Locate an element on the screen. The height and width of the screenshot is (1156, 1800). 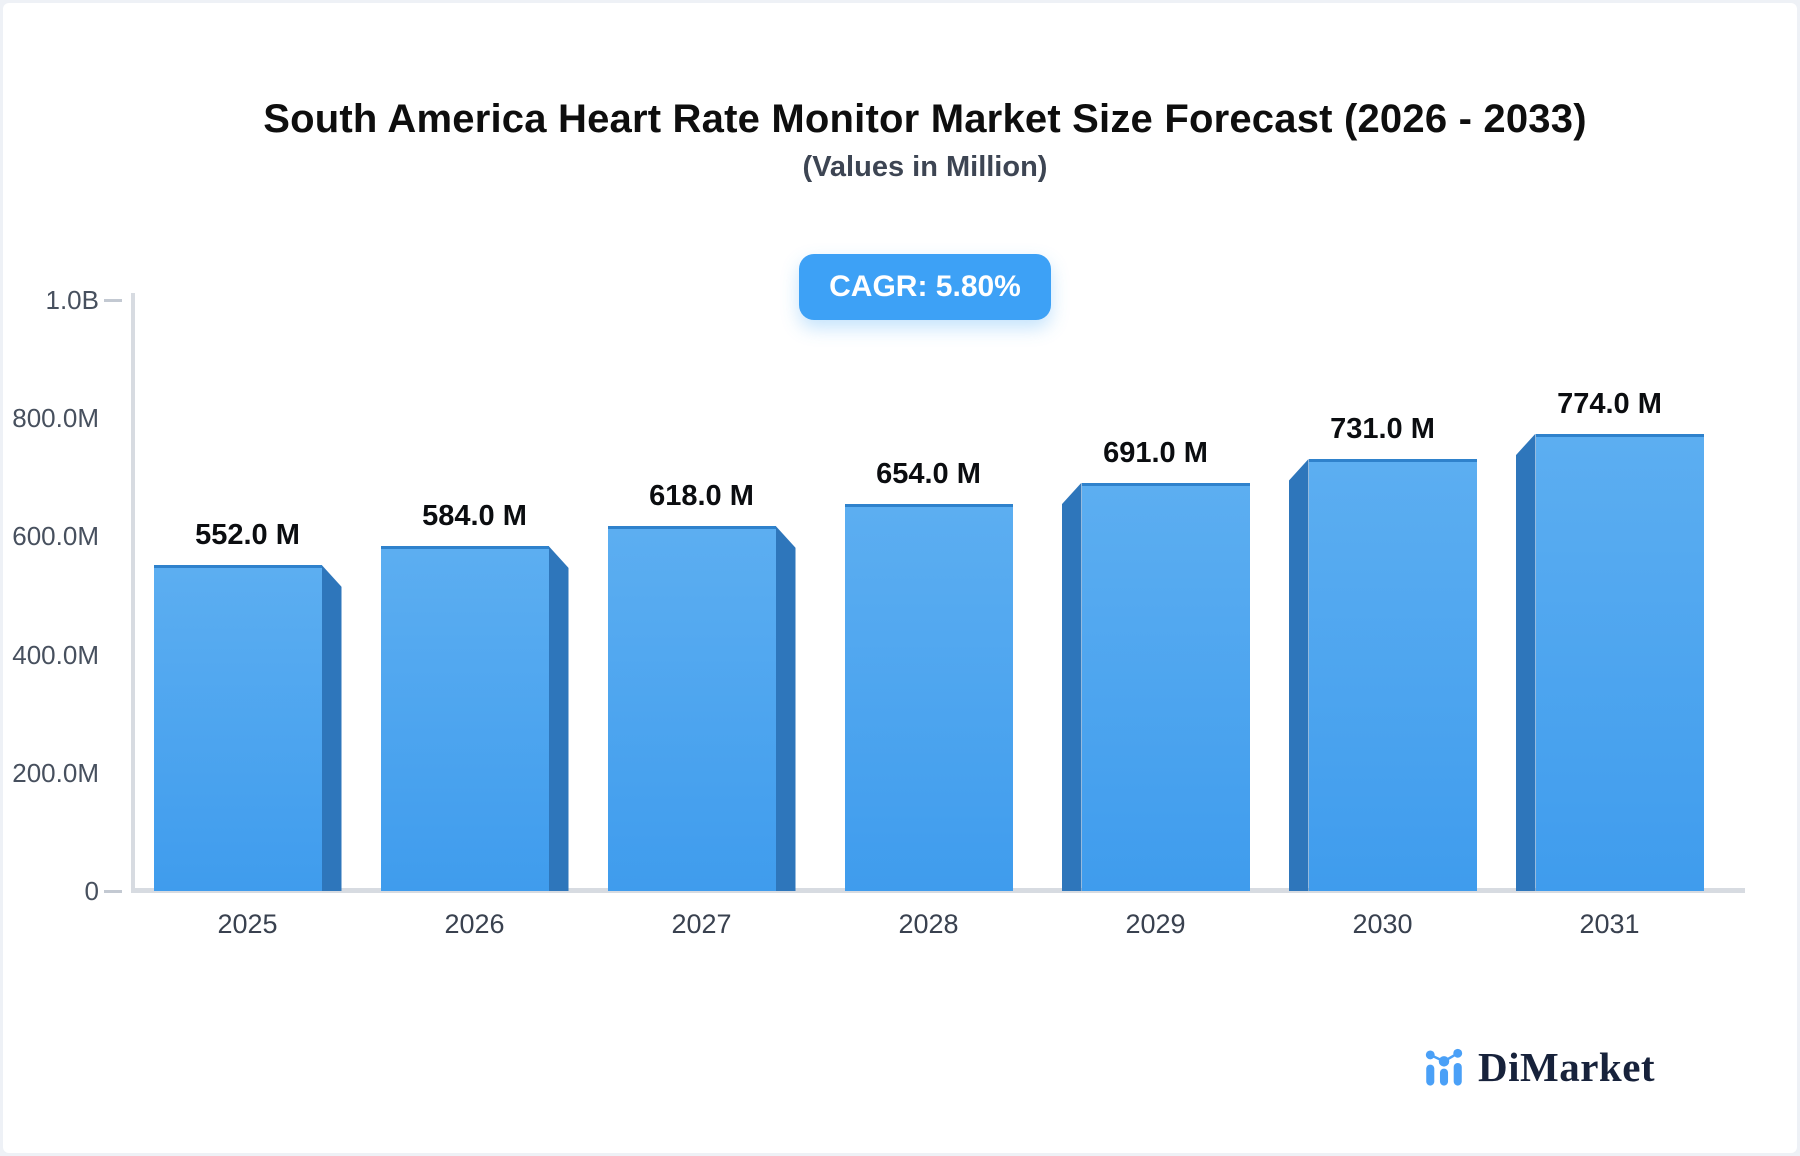
y-axis-tick-label: 400.0M is located at coordinates (55, 654).